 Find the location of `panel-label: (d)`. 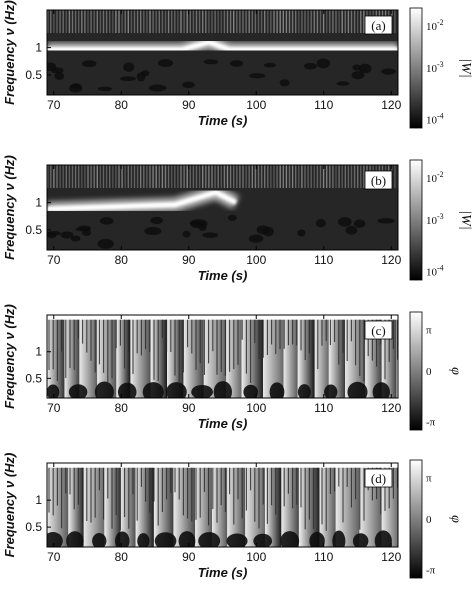

panel-label: (d) is located at coordinates (378, 478).